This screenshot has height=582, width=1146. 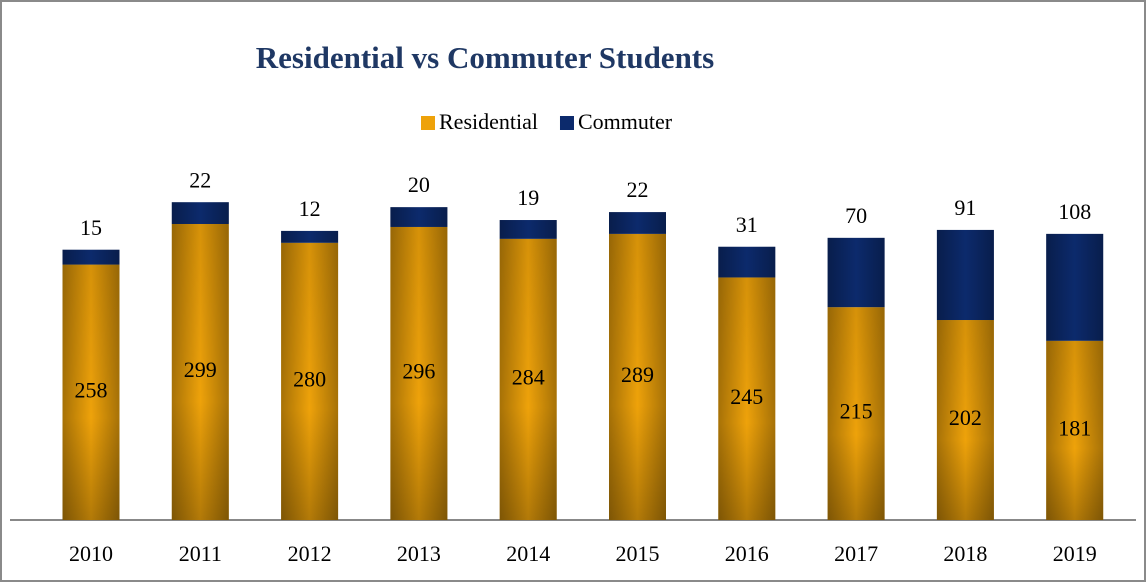 What do you see at coordinates (638, 553) in the screenshot?
I see `x-tick-label: 2015` at bounding box center [638, 553].